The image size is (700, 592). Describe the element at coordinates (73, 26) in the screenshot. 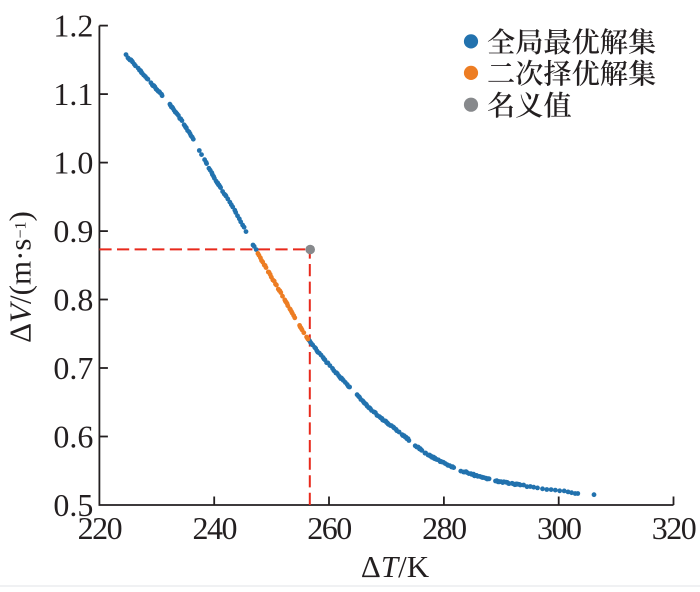

I see `svg-text: 1.2` at that location.